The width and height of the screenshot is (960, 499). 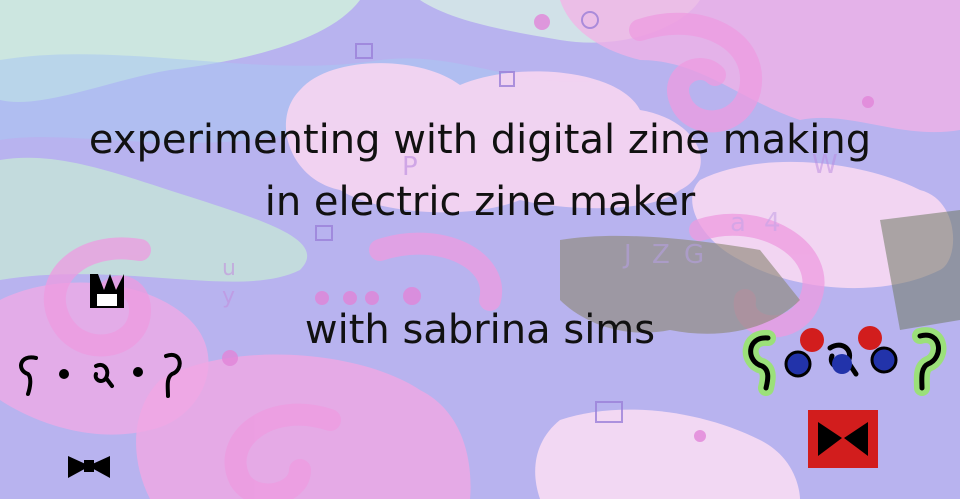 What do you see at coordinates (825, 165) in the screenshot?
I see `bg-letter: W` at bounding box center [825, 165].